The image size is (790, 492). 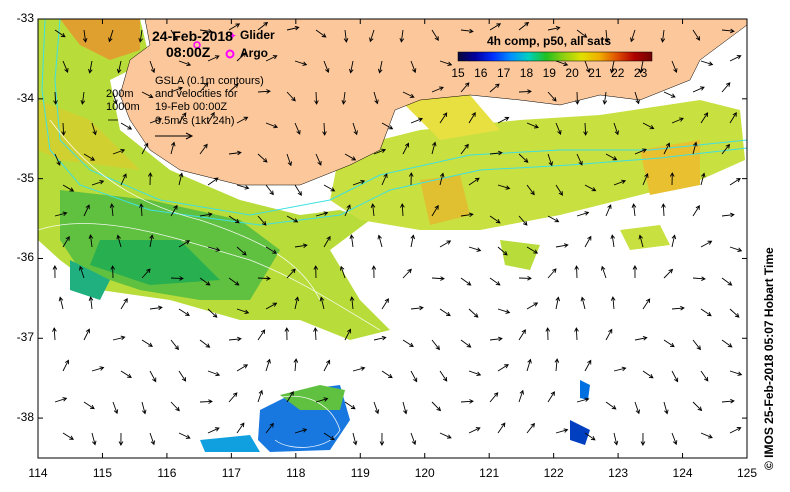 I want to click on colorbar-tick-label: 17, so click(x=503, y=73).